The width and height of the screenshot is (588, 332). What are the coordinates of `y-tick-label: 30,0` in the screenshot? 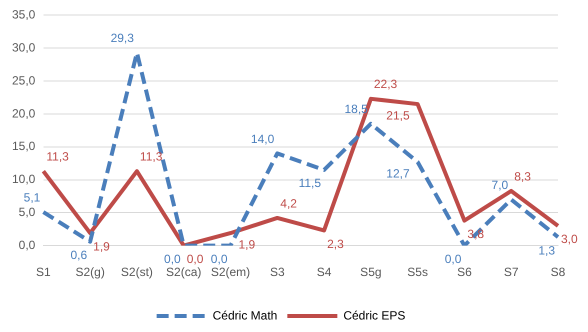 It's located at (24, 47).